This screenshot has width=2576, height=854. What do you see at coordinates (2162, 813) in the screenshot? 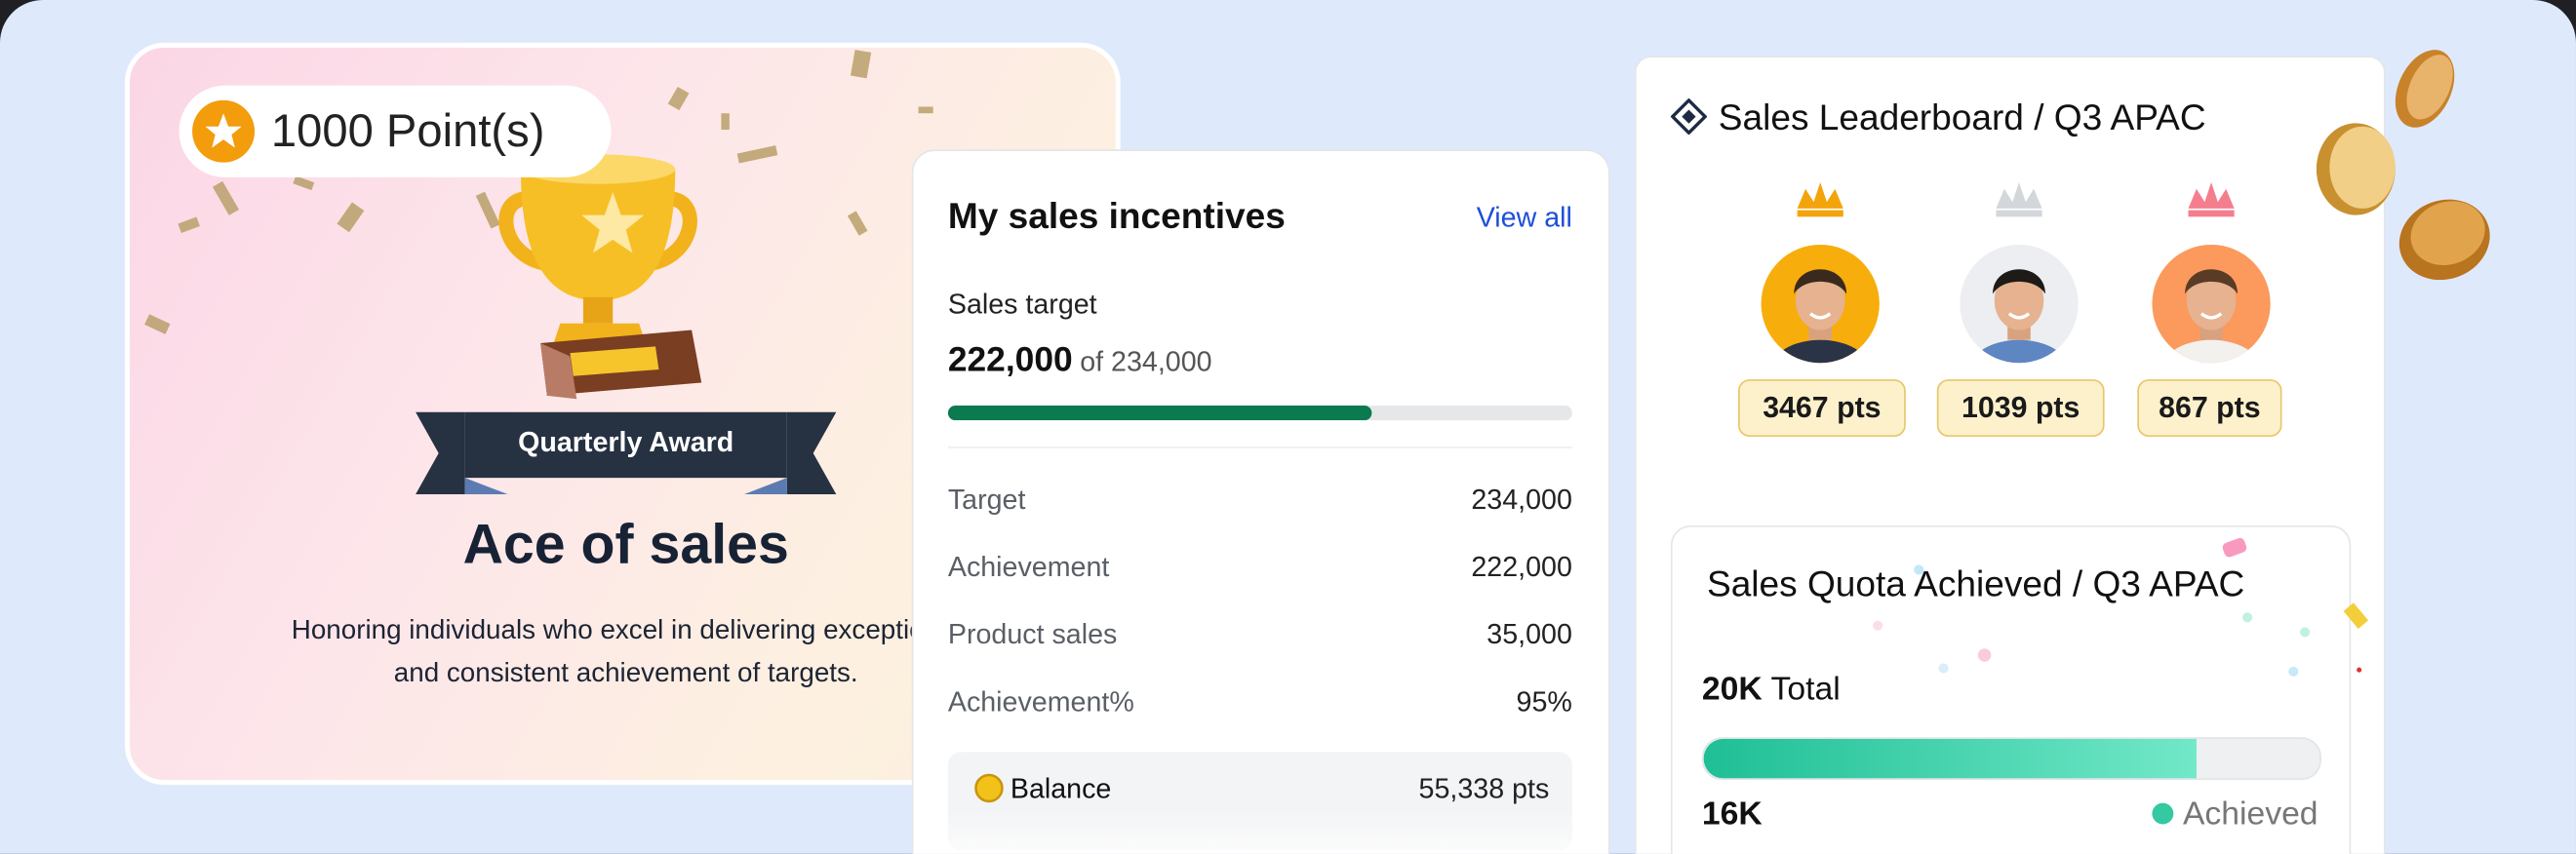
I see `legend-dot` at bounding box center [2162, 813].